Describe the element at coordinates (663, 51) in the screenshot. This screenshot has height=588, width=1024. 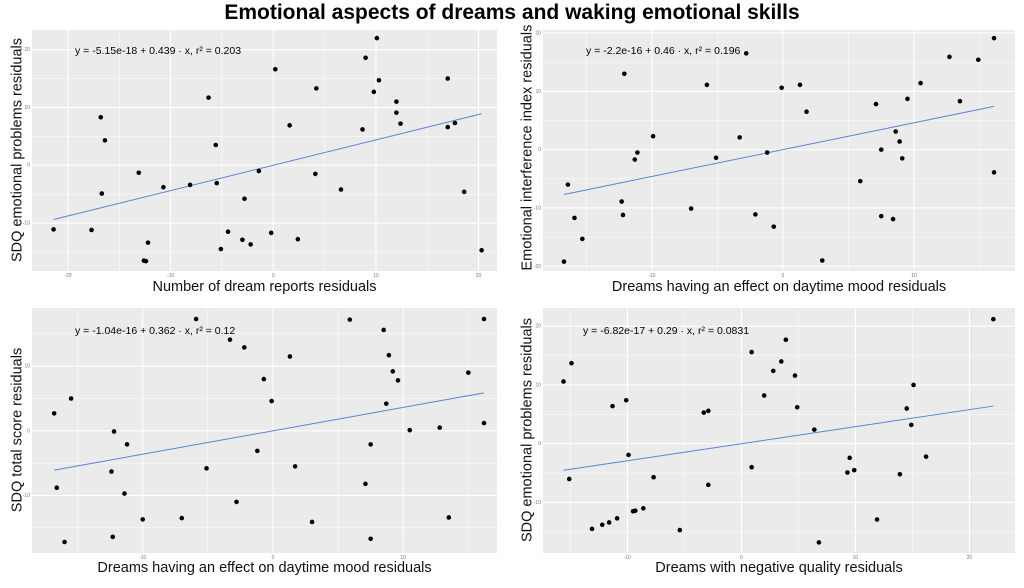
I see `regression-equation: y = -2.2e-16 + 0.46 · x, r² = 0.196` at that location.